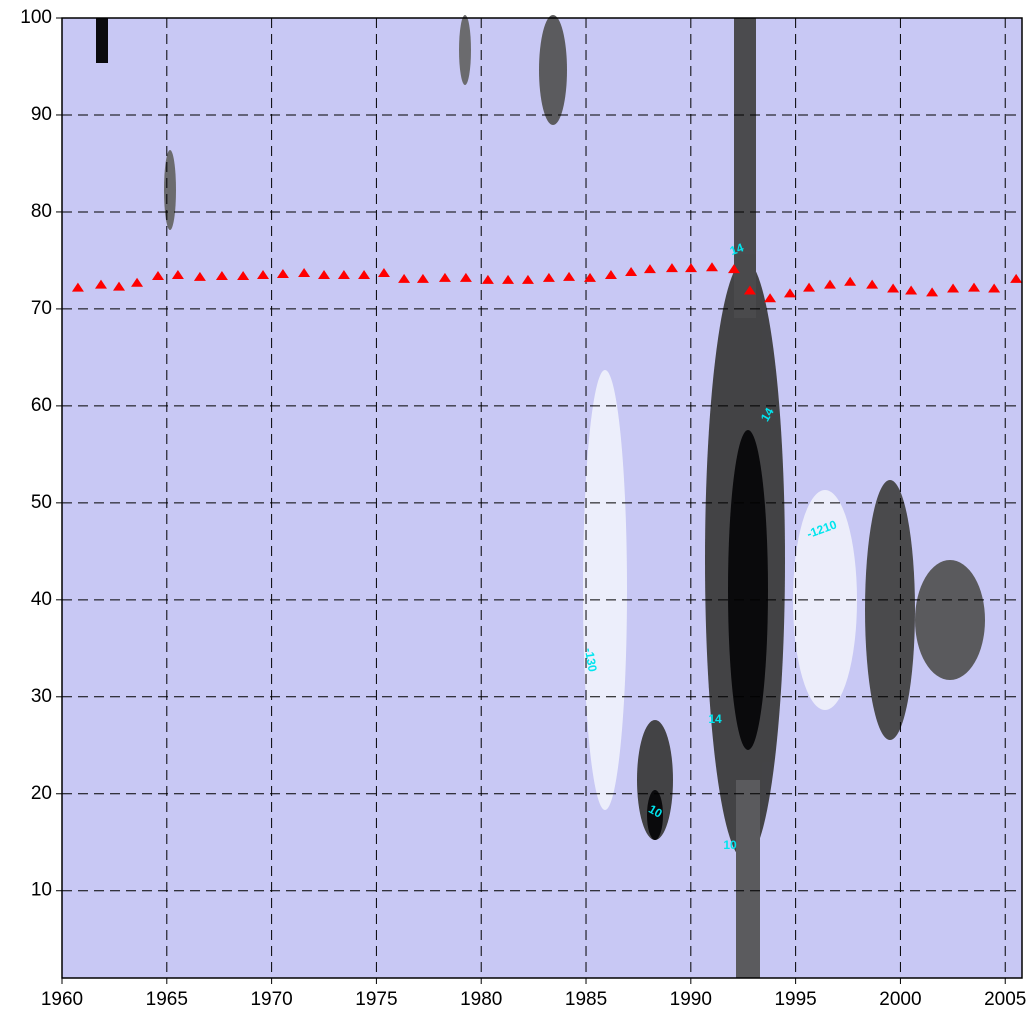  I want to click on x-tick-label: 1975, so click(376, 999).